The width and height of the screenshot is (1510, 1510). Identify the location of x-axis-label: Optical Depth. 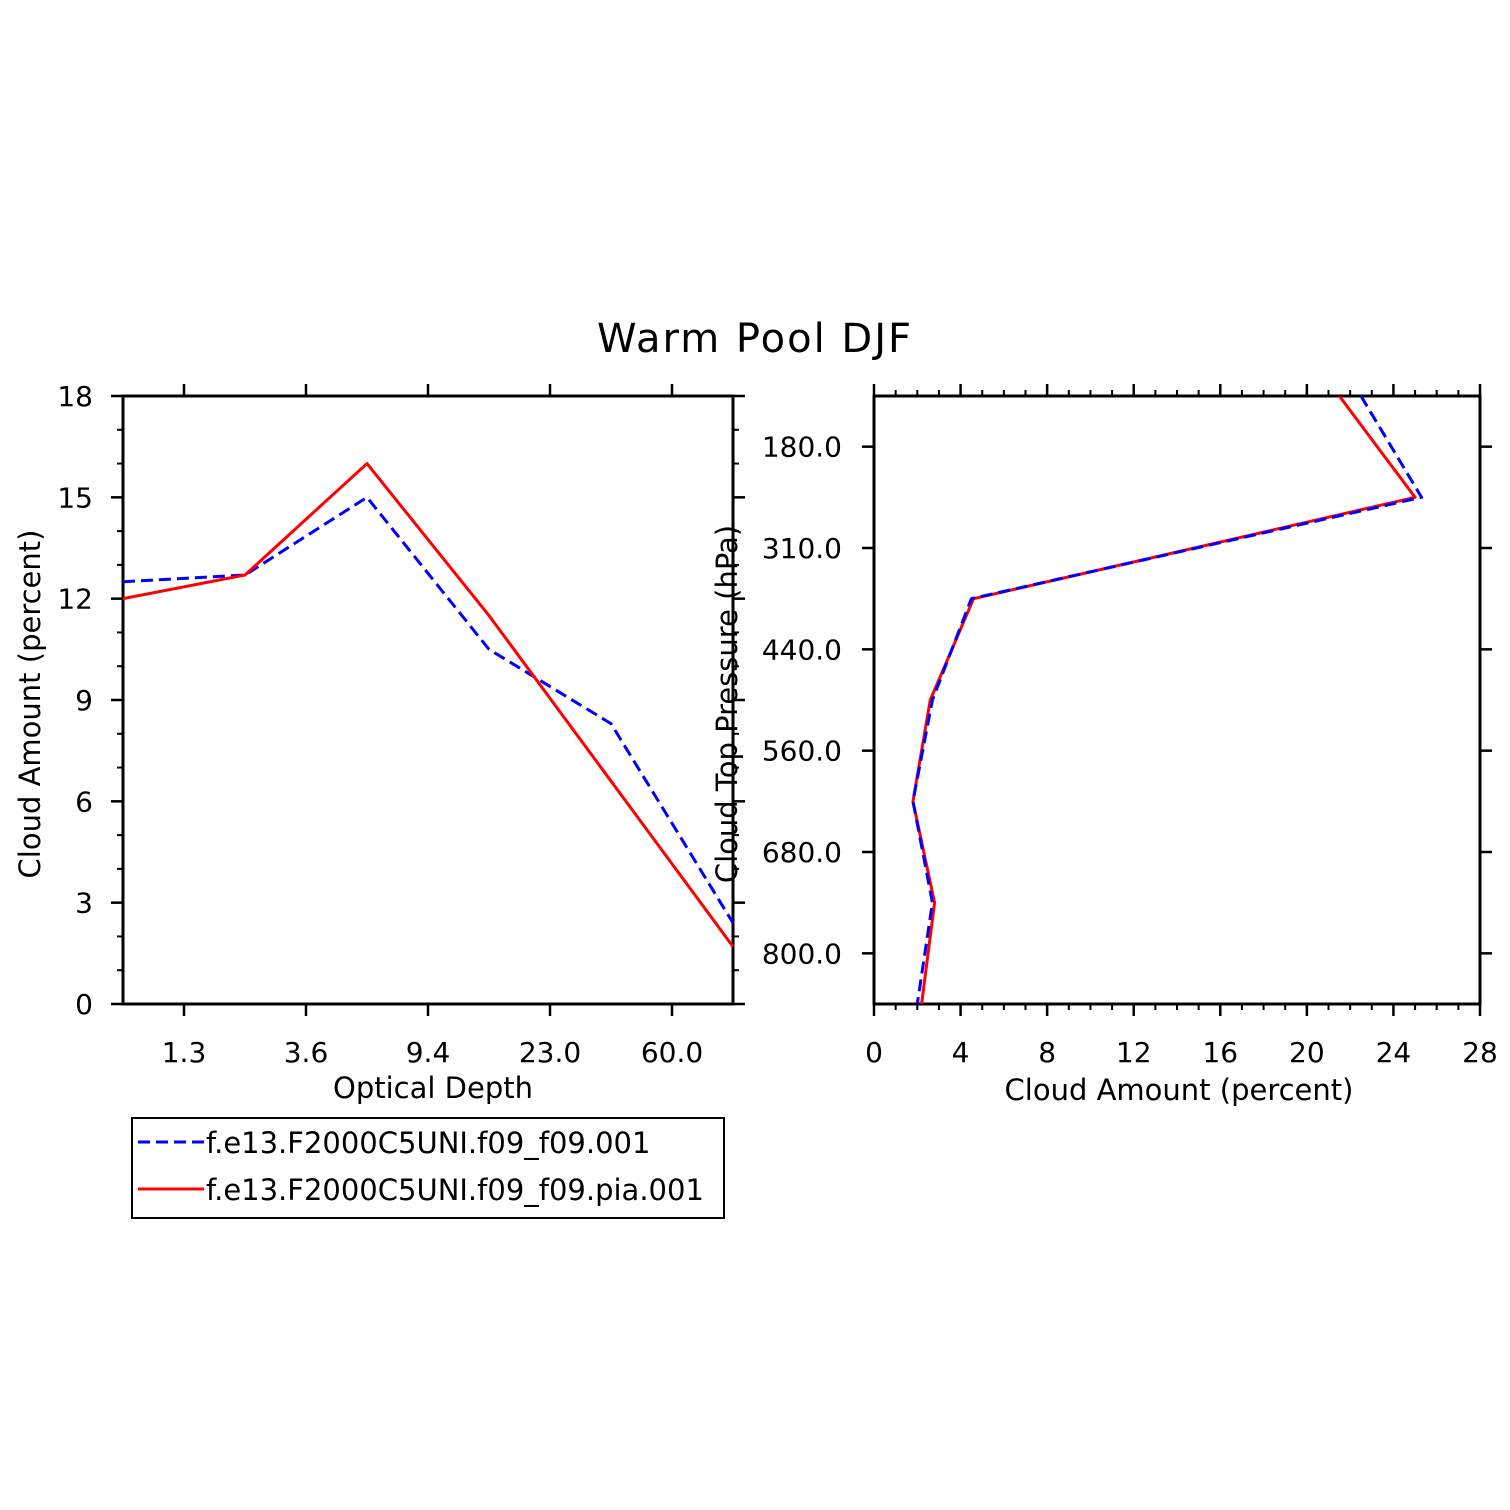
(433, 1088).